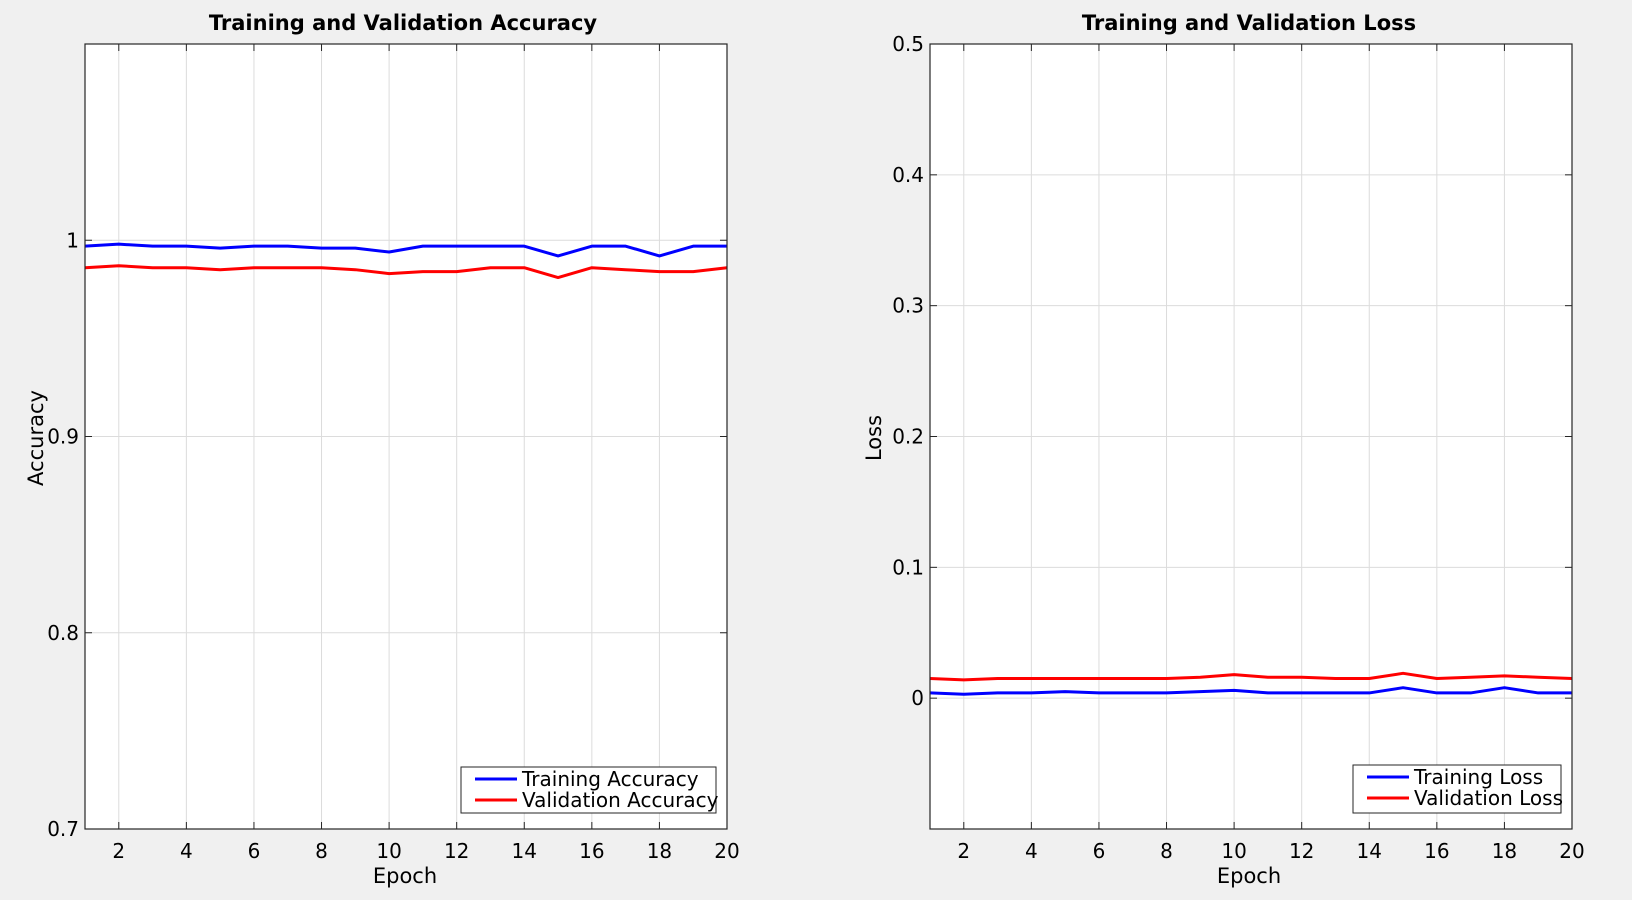 Image resolution: width=1632 pixels, height=900 pixels. What do you see at coordinates (405, 250) in the screenshot?
I see `accuracy-series-training-line` at bounding box center [405, 250].